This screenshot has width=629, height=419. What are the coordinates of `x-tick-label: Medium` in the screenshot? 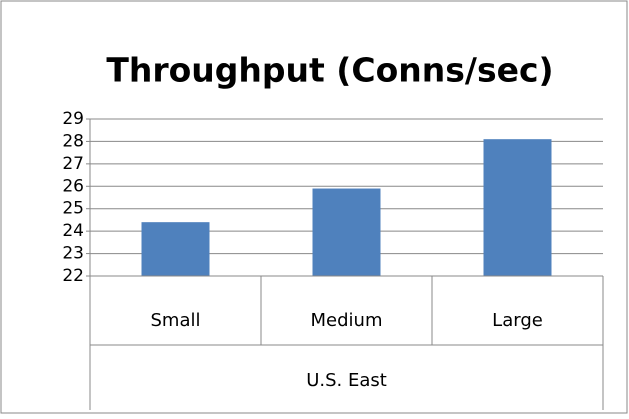 It's located at (347, 320).